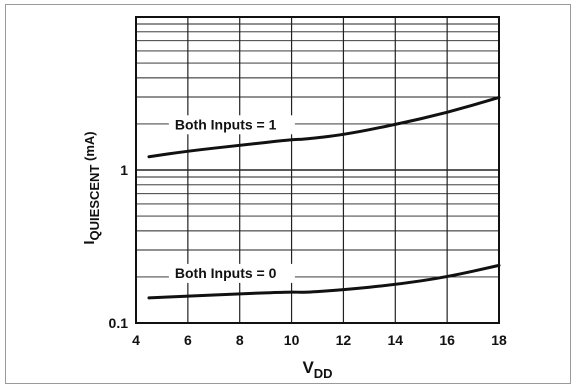 This screenshot has width=576, height=388. Describe the element at coordinates (240, 340) in the screenshot. I see `x-tick-label: 8` at that location.